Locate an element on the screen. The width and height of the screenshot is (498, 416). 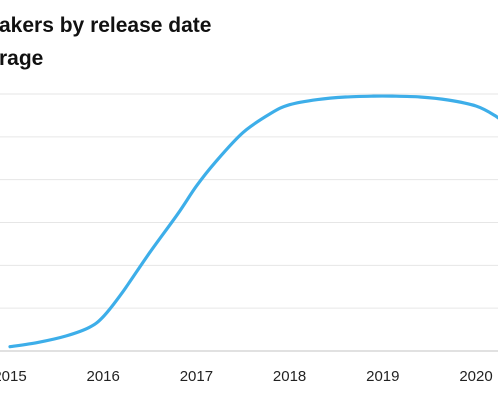
chart-title-line-2: rage is located at coordinates (21, 58).